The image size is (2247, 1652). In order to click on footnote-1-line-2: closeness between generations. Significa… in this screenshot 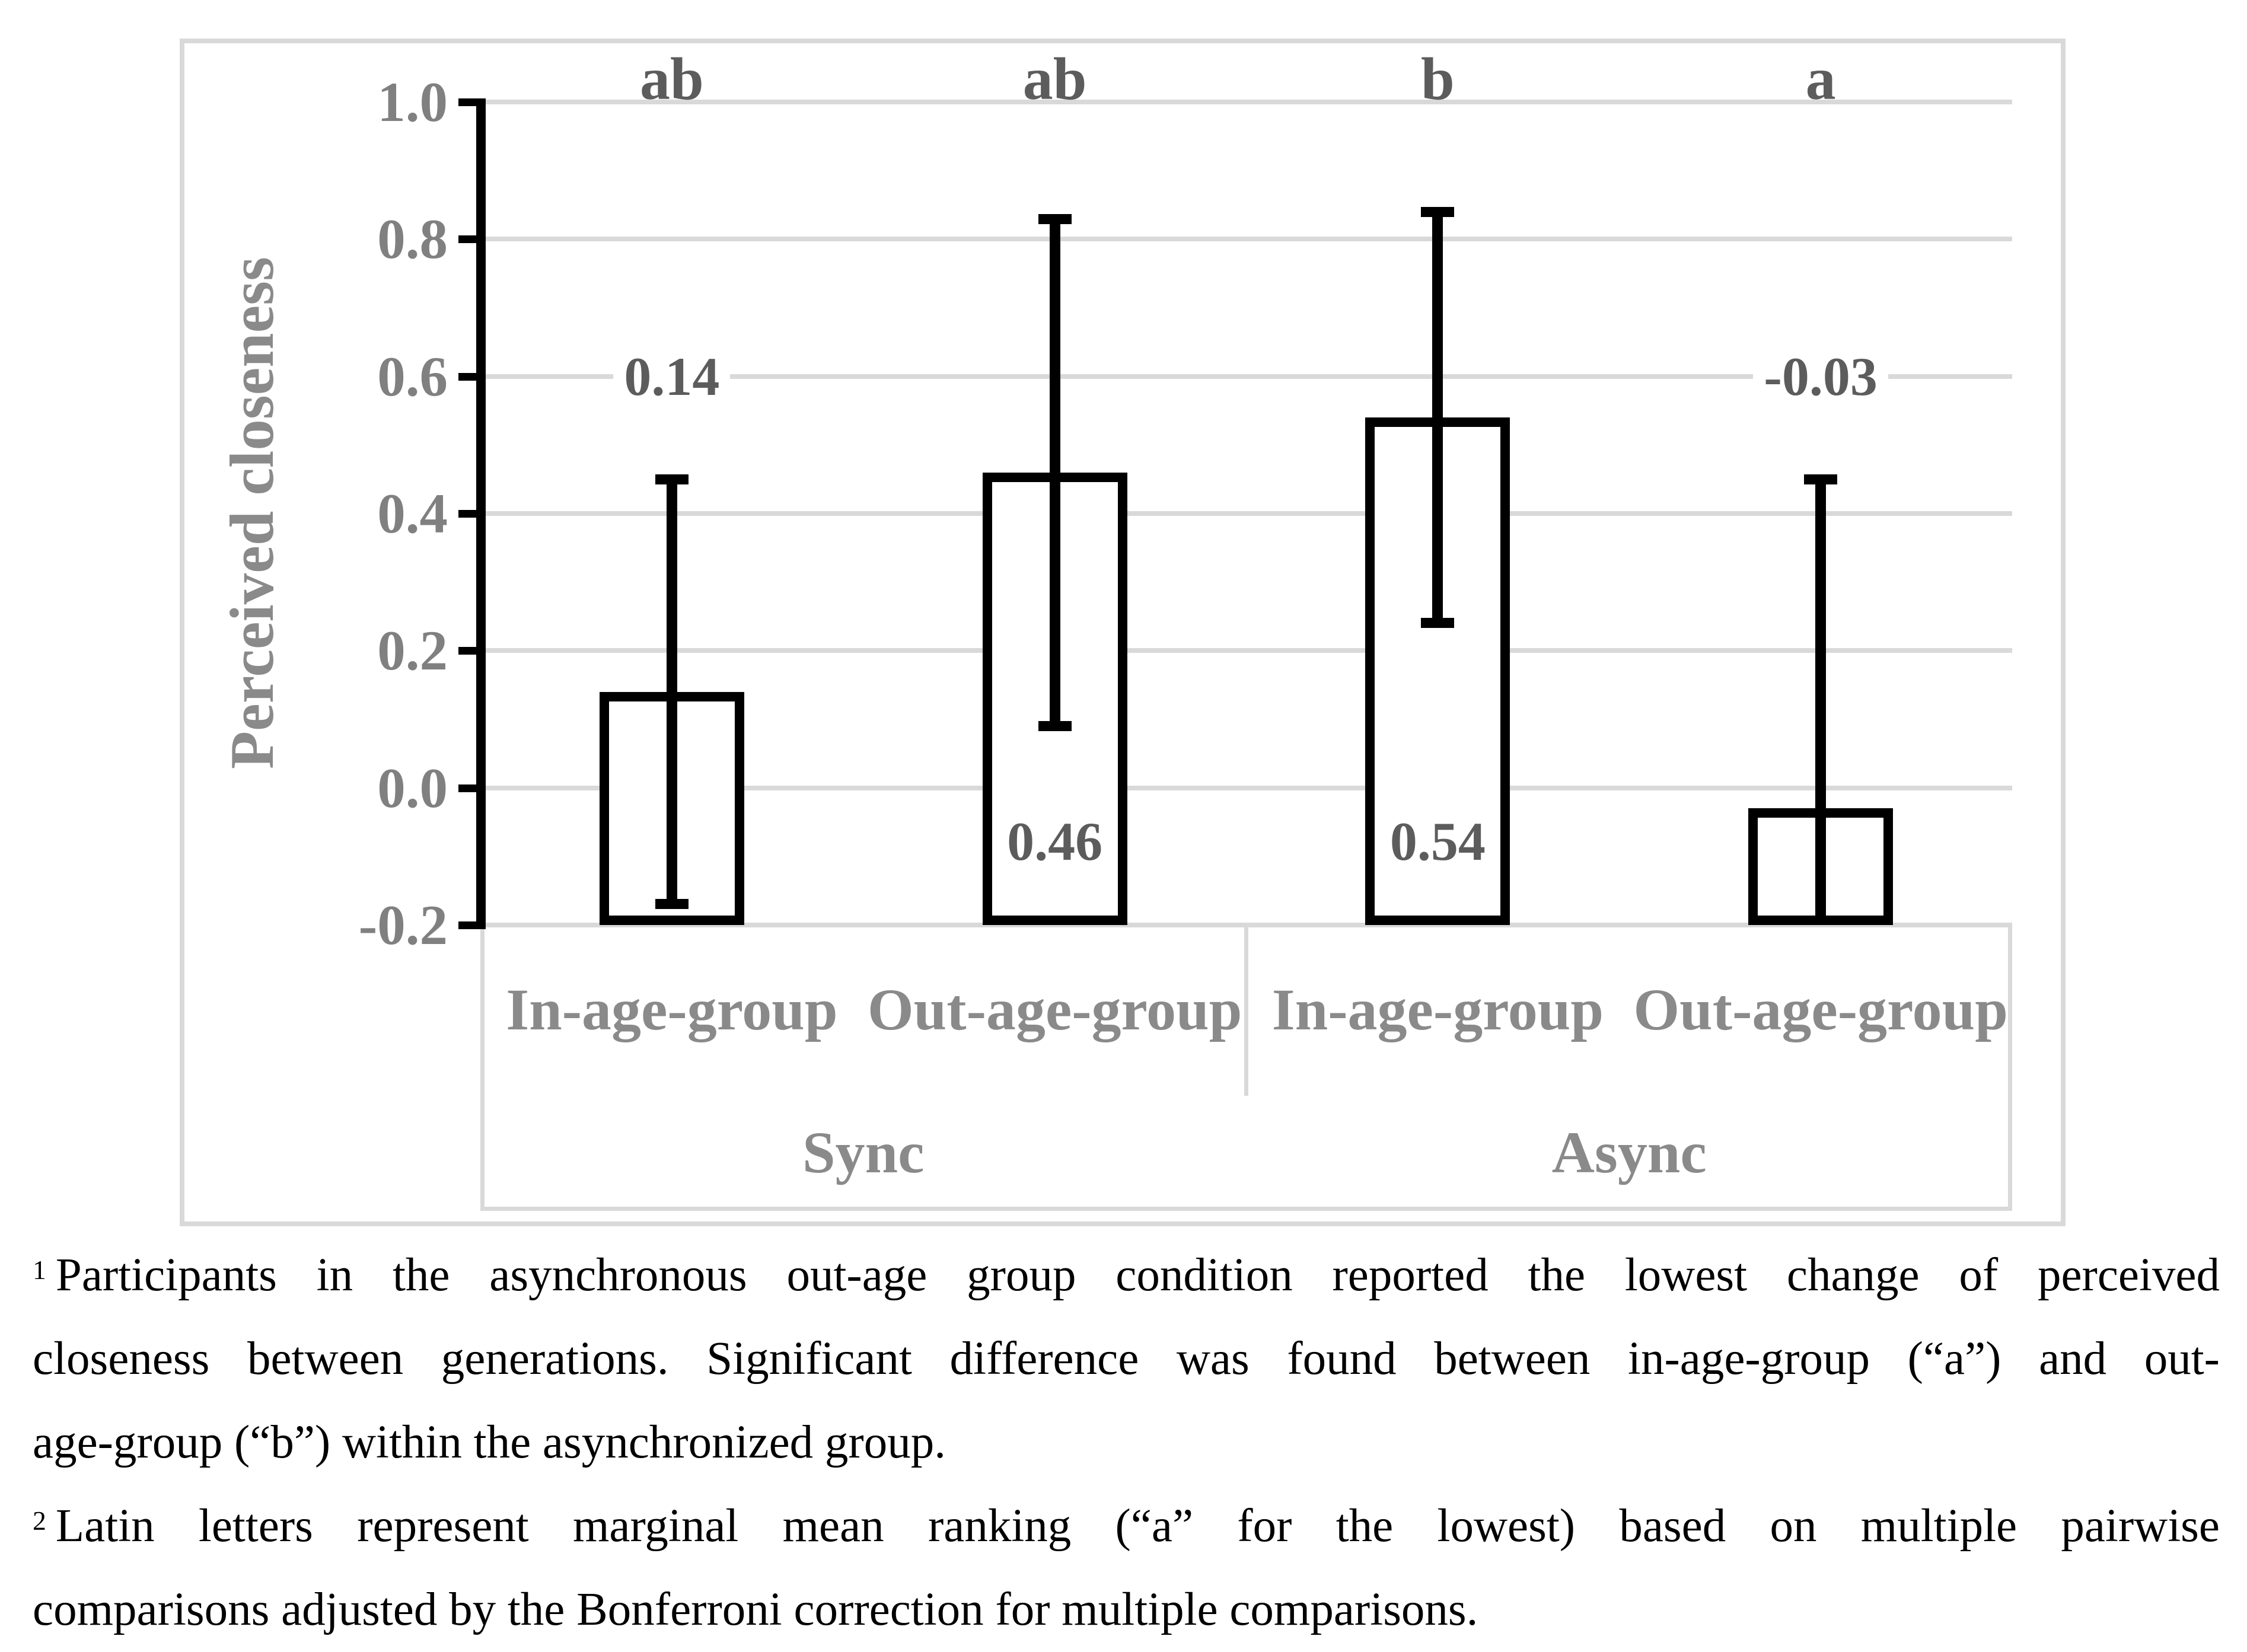, I will do `click(1126, 1359)`.